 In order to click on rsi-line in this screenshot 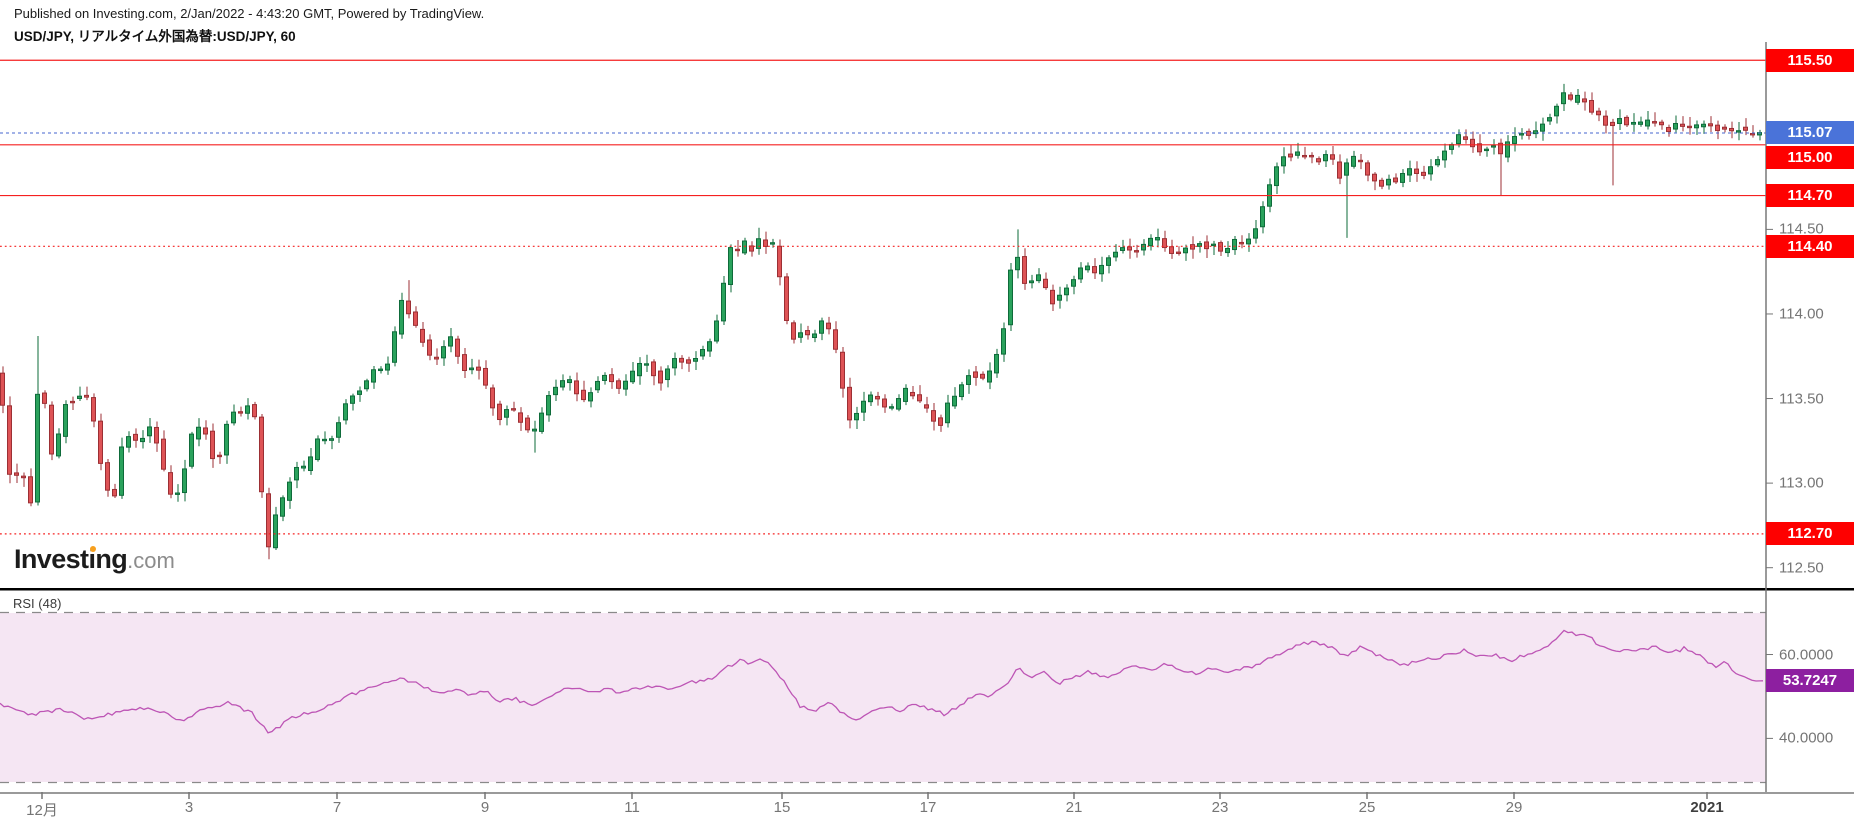, I will do `click(882, 681)`.